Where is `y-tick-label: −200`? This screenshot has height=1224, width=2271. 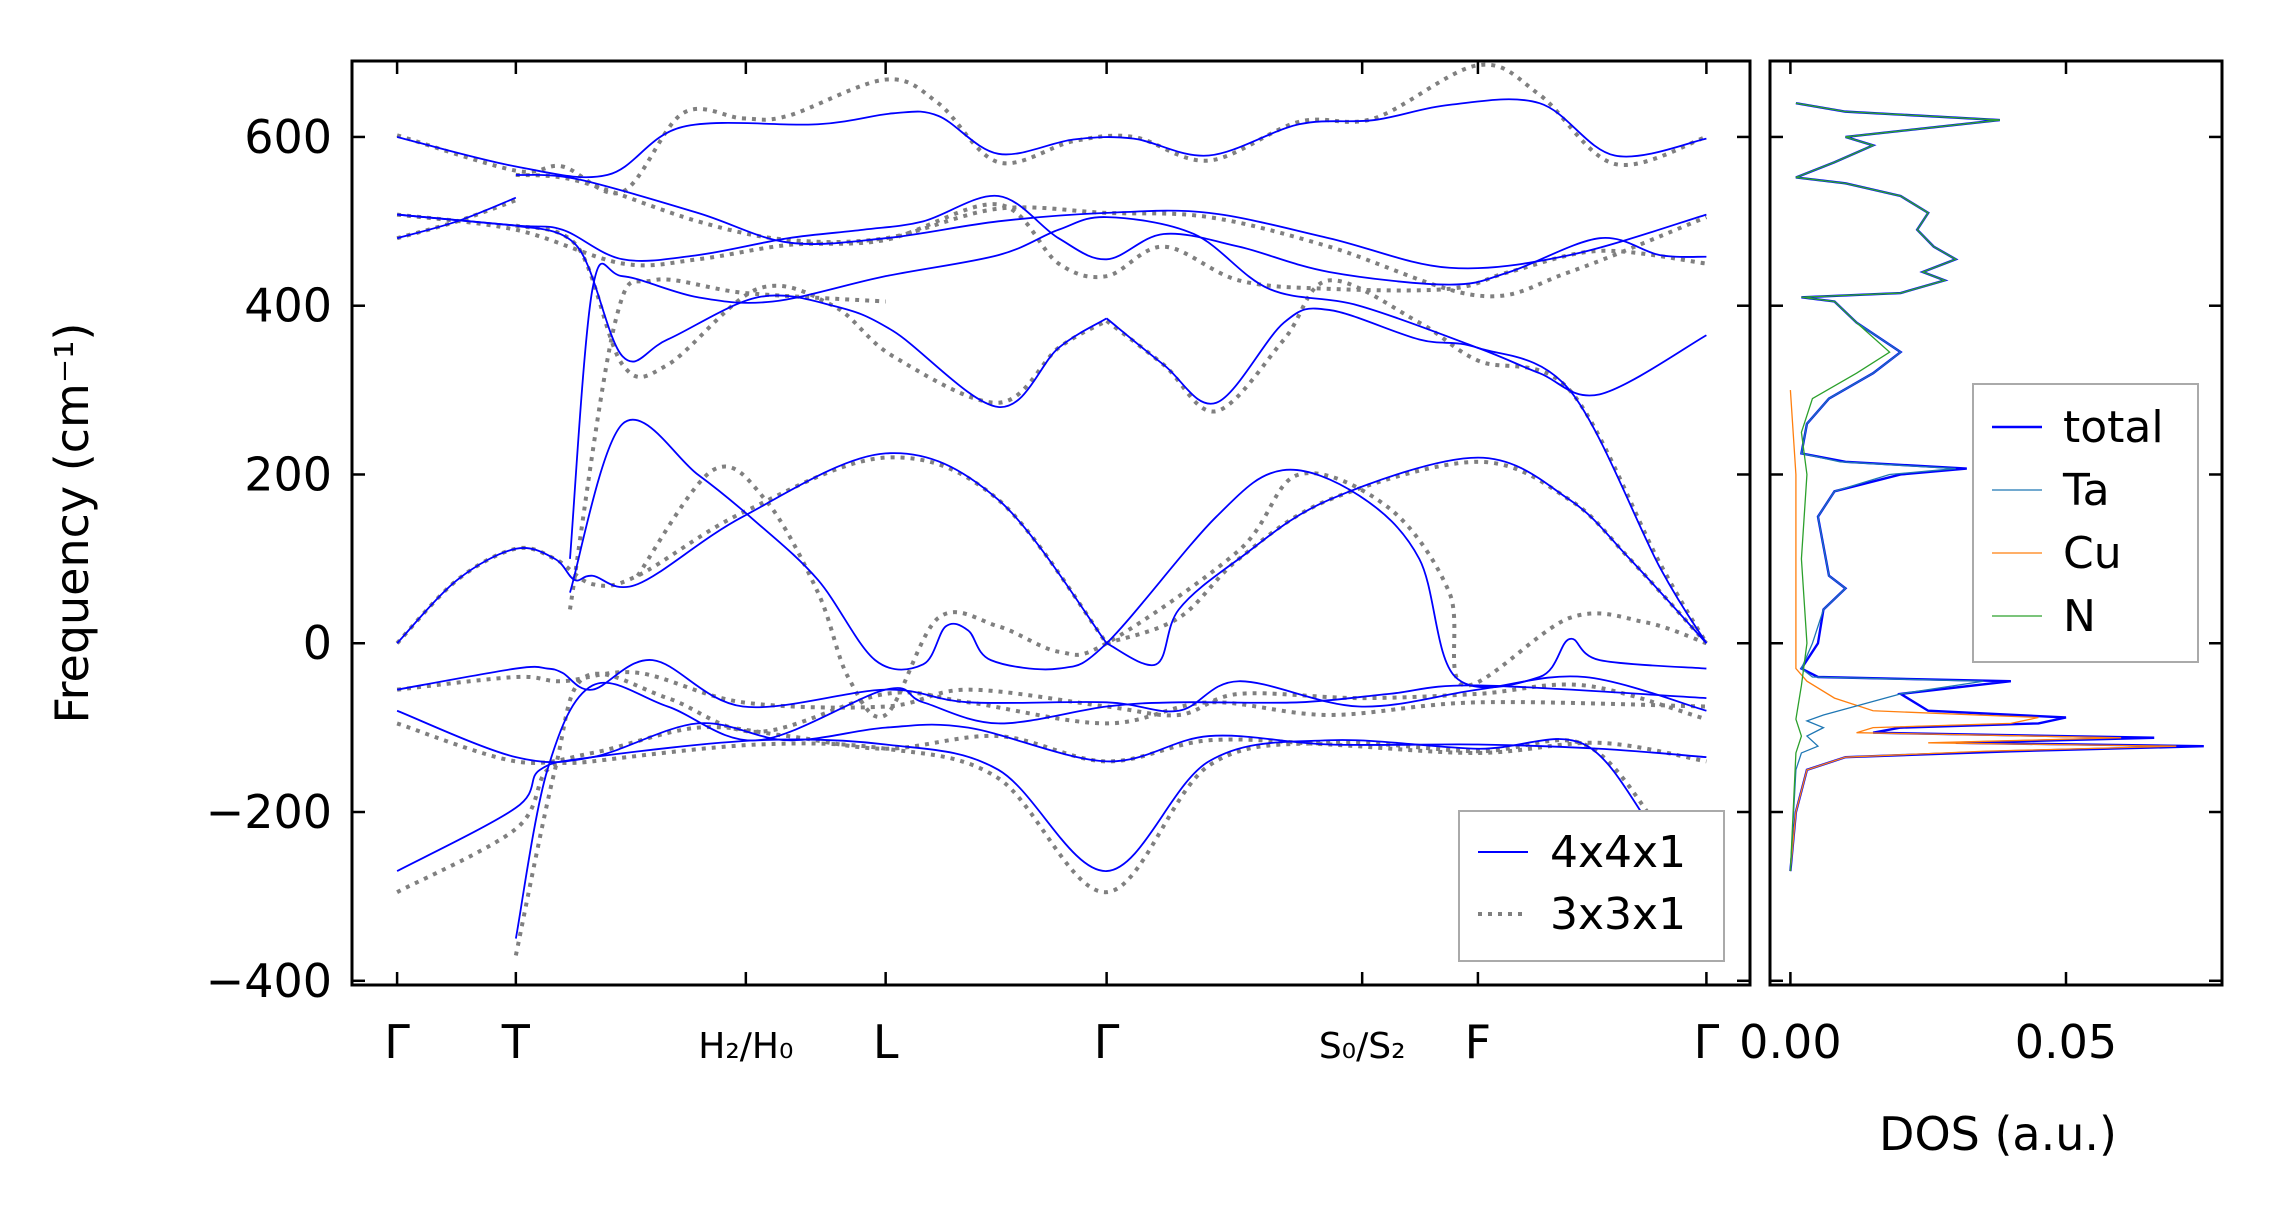 y-tick-label: −200 is located at coordinates (269, 812).